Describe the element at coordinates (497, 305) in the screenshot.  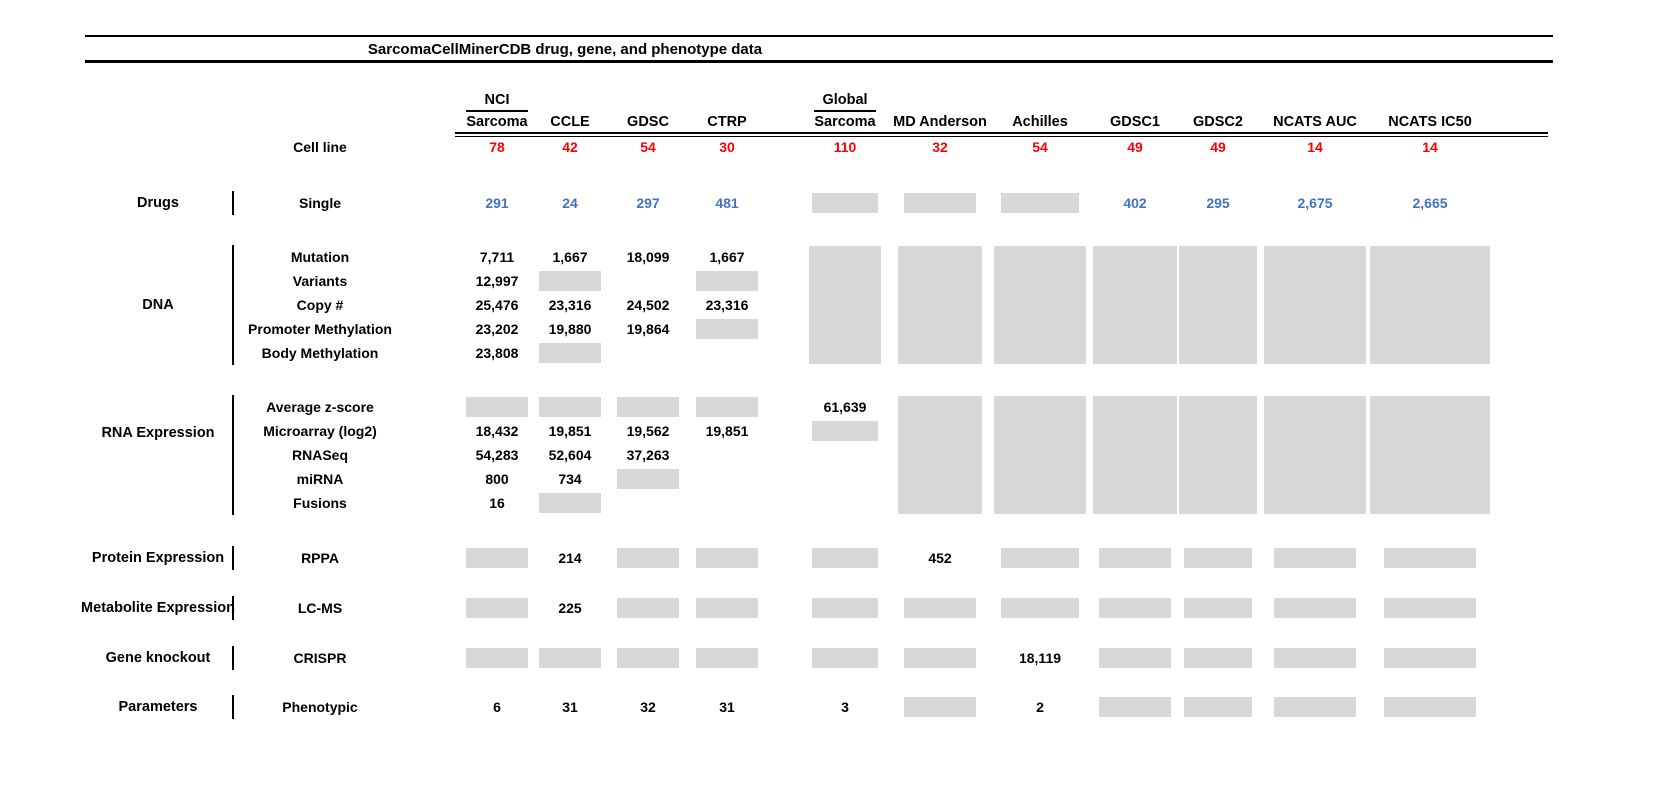
I see `data-cell-value: 25,476` at that location.